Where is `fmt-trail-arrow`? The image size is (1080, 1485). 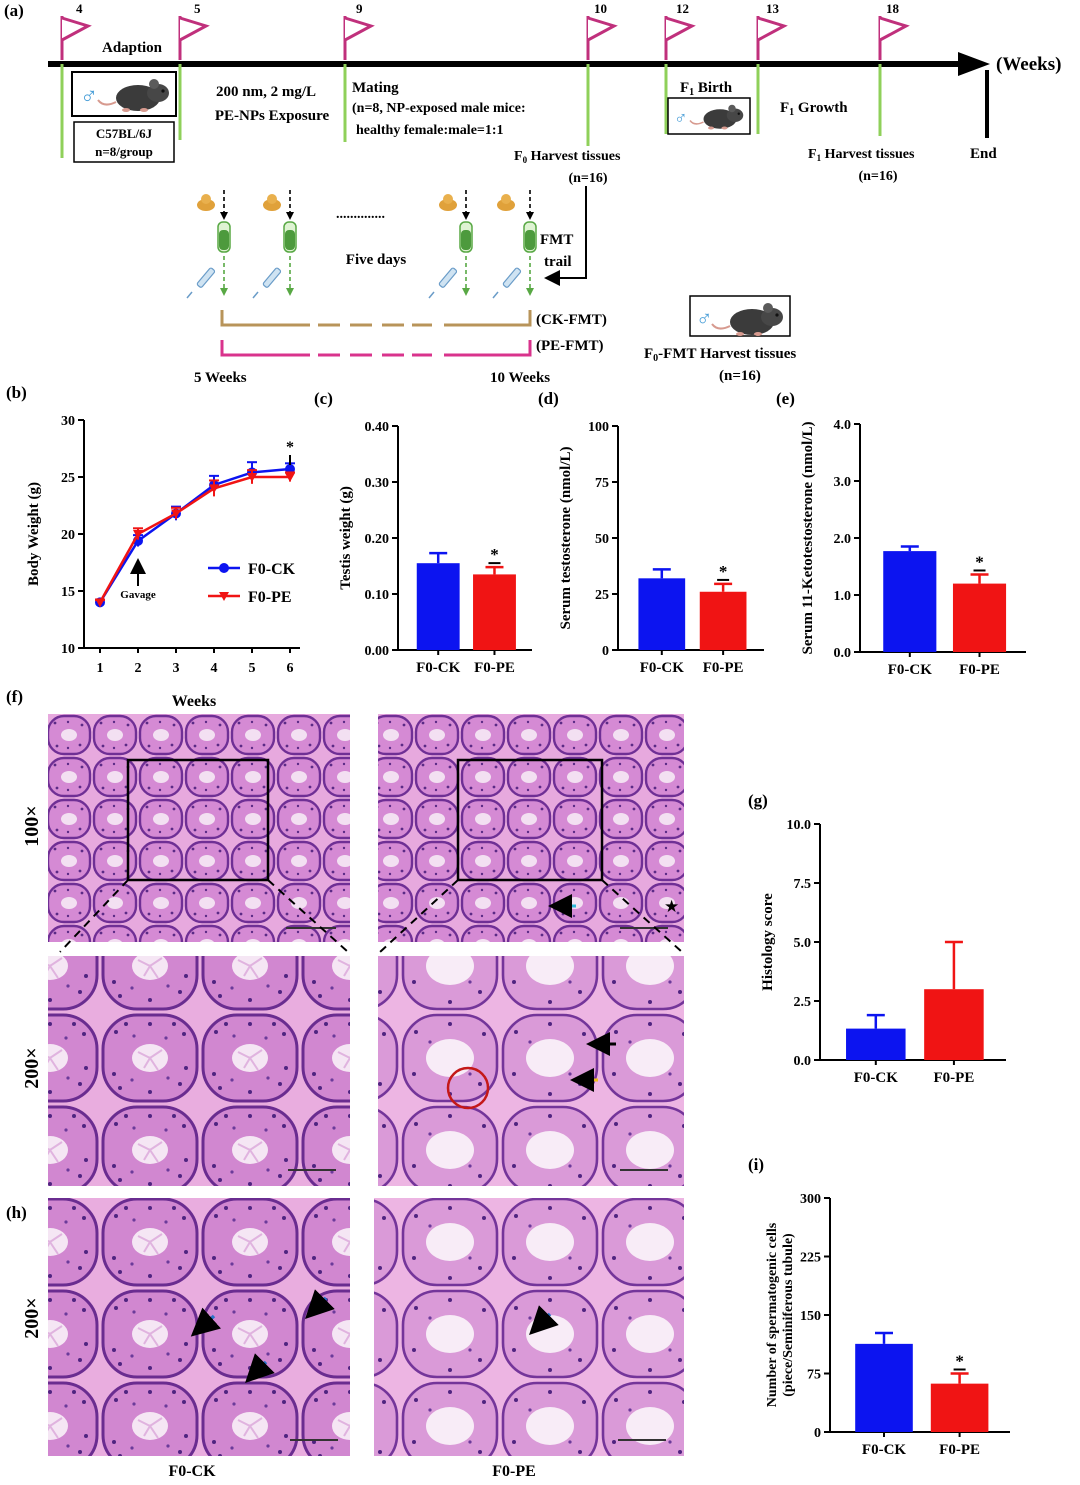 fmt-trail-arrow is located at coordinates (565, 236).